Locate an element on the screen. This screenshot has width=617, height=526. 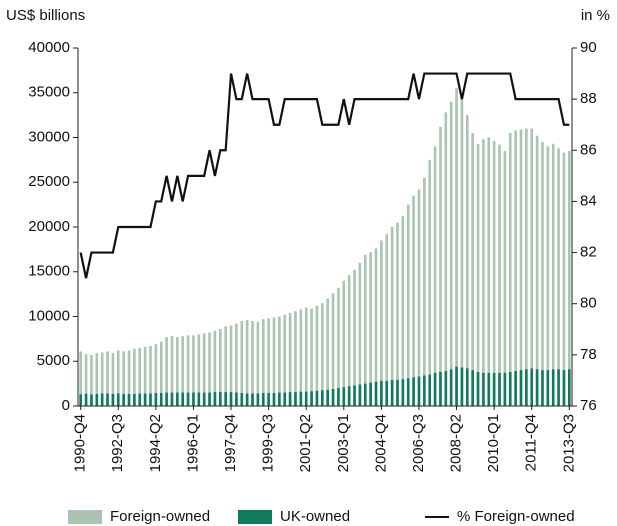
y-tick-label: 35000 is located at coordinates (49, 92).